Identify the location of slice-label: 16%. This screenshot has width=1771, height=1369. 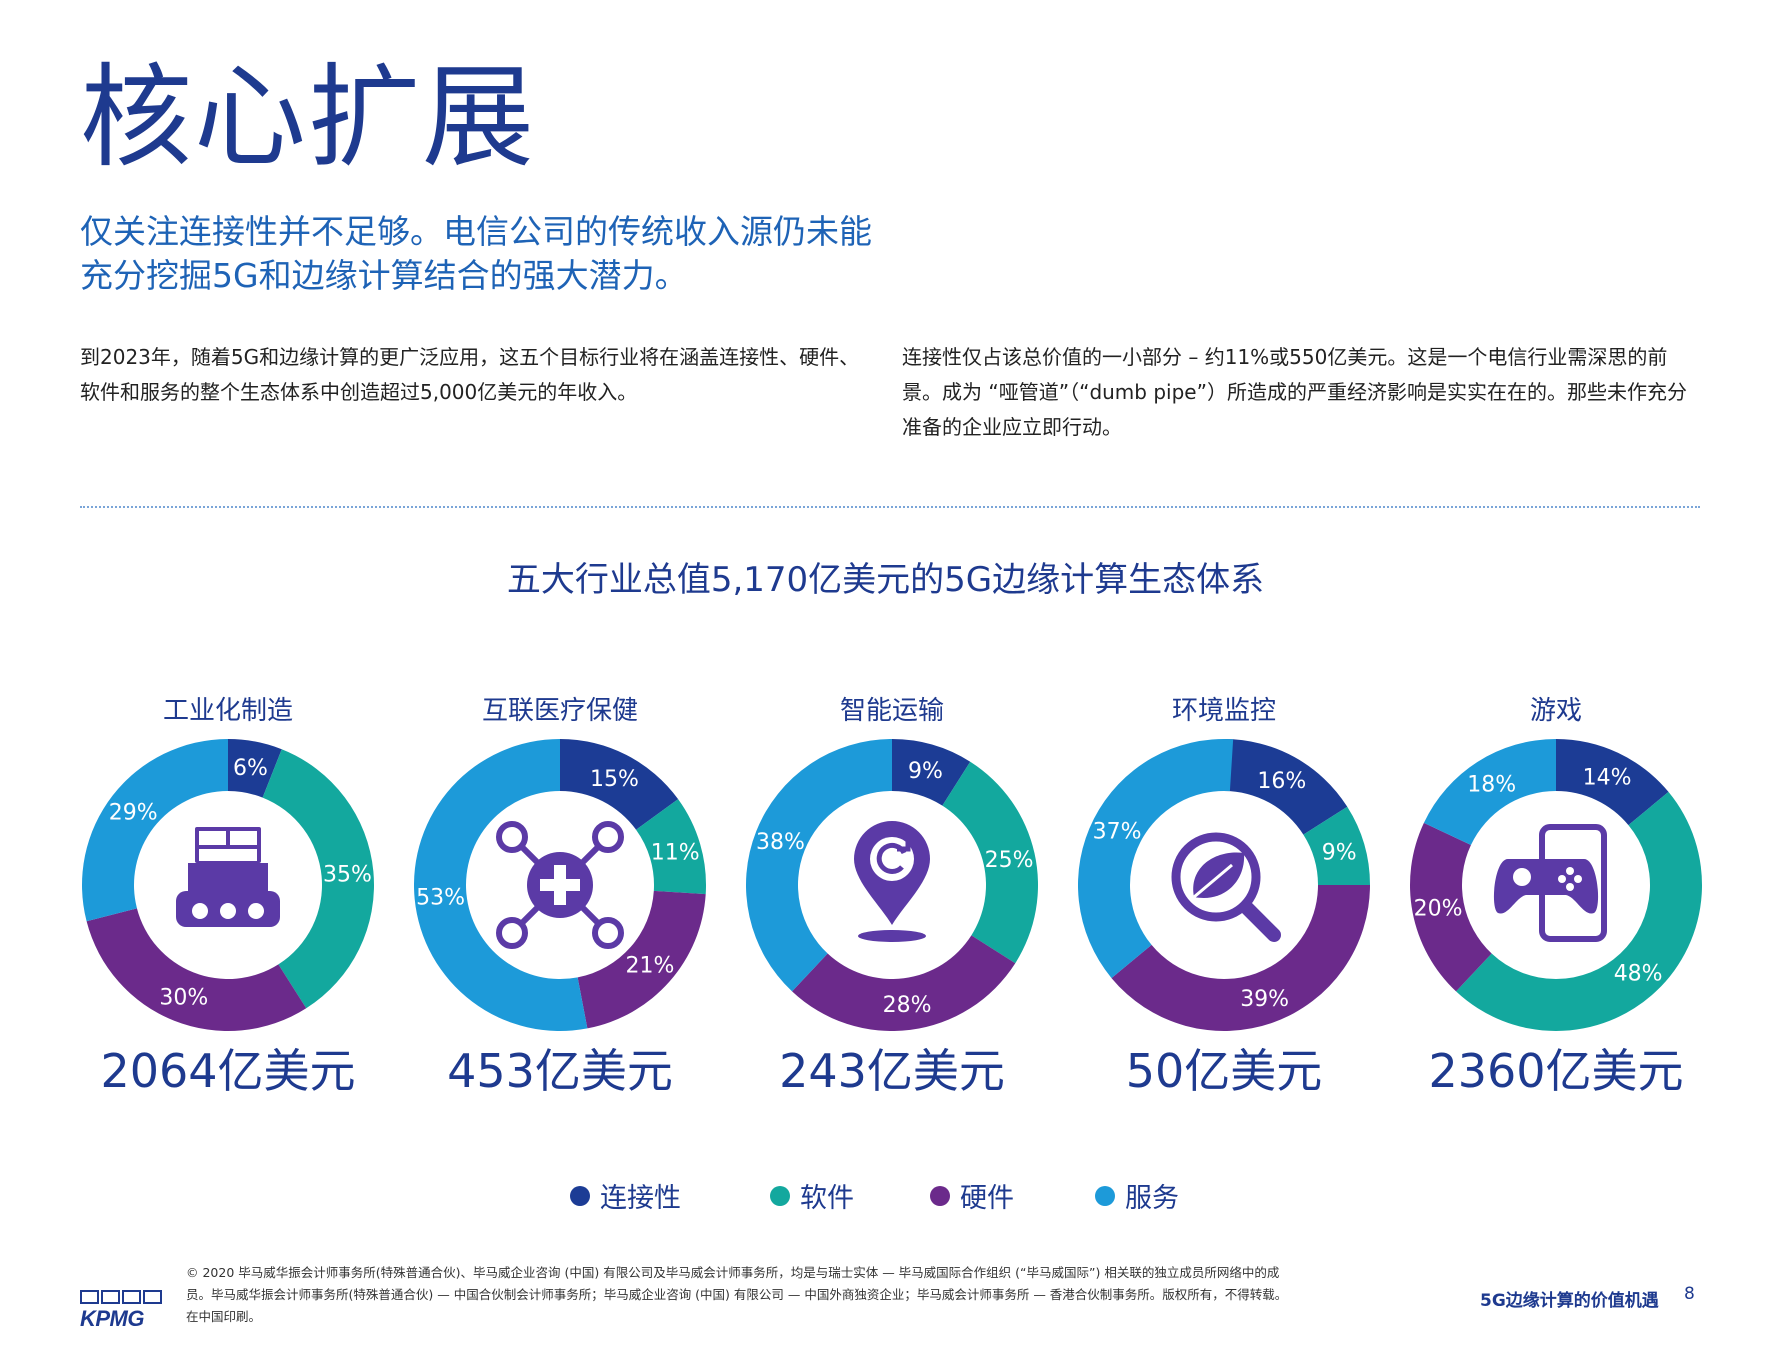
(1281, 781).